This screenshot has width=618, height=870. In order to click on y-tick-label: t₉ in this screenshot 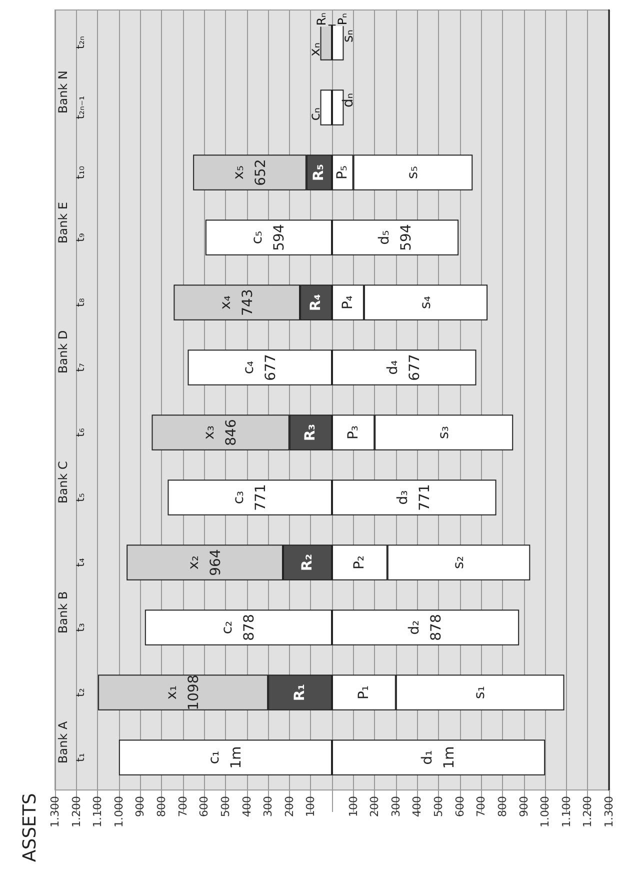, I will do `click(80, 237)`.